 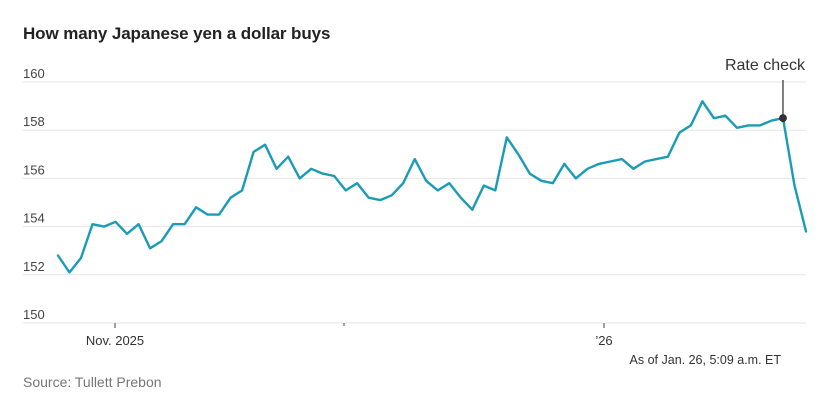 I want to click on rate-check-marker, so click(x=783, y=118).